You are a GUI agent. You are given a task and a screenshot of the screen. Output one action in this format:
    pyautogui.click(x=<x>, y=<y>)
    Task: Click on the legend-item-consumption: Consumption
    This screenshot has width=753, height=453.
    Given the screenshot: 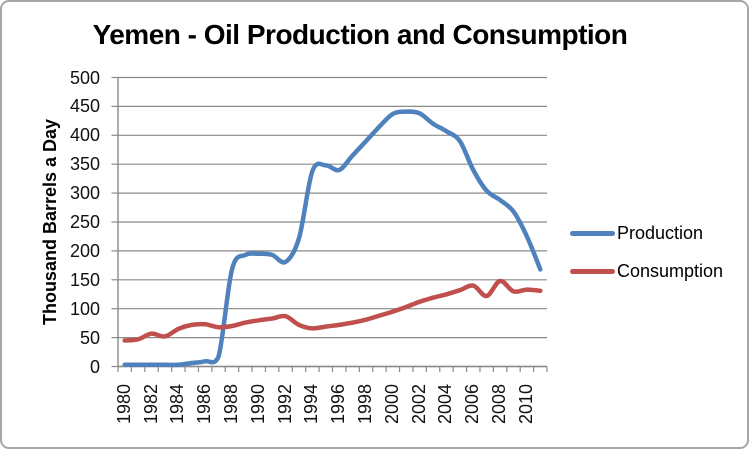 What is the action you would take?
    pyautogui.click(x=646, y=271)
    